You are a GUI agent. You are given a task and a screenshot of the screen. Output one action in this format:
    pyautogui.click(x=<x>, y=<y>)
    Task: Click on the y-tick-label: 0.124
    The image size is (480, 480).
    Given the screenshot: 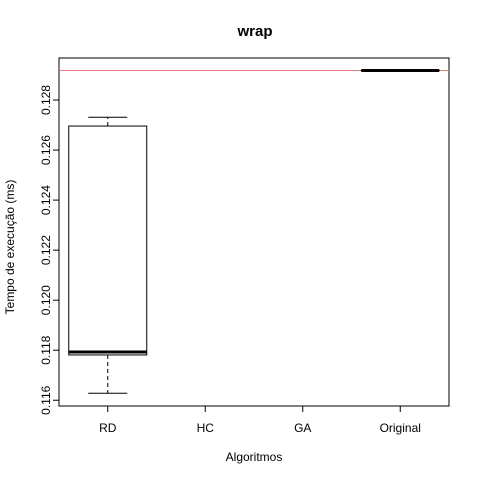 What is the action you would take?
    pyautogui.click(x=46, y=200)
    